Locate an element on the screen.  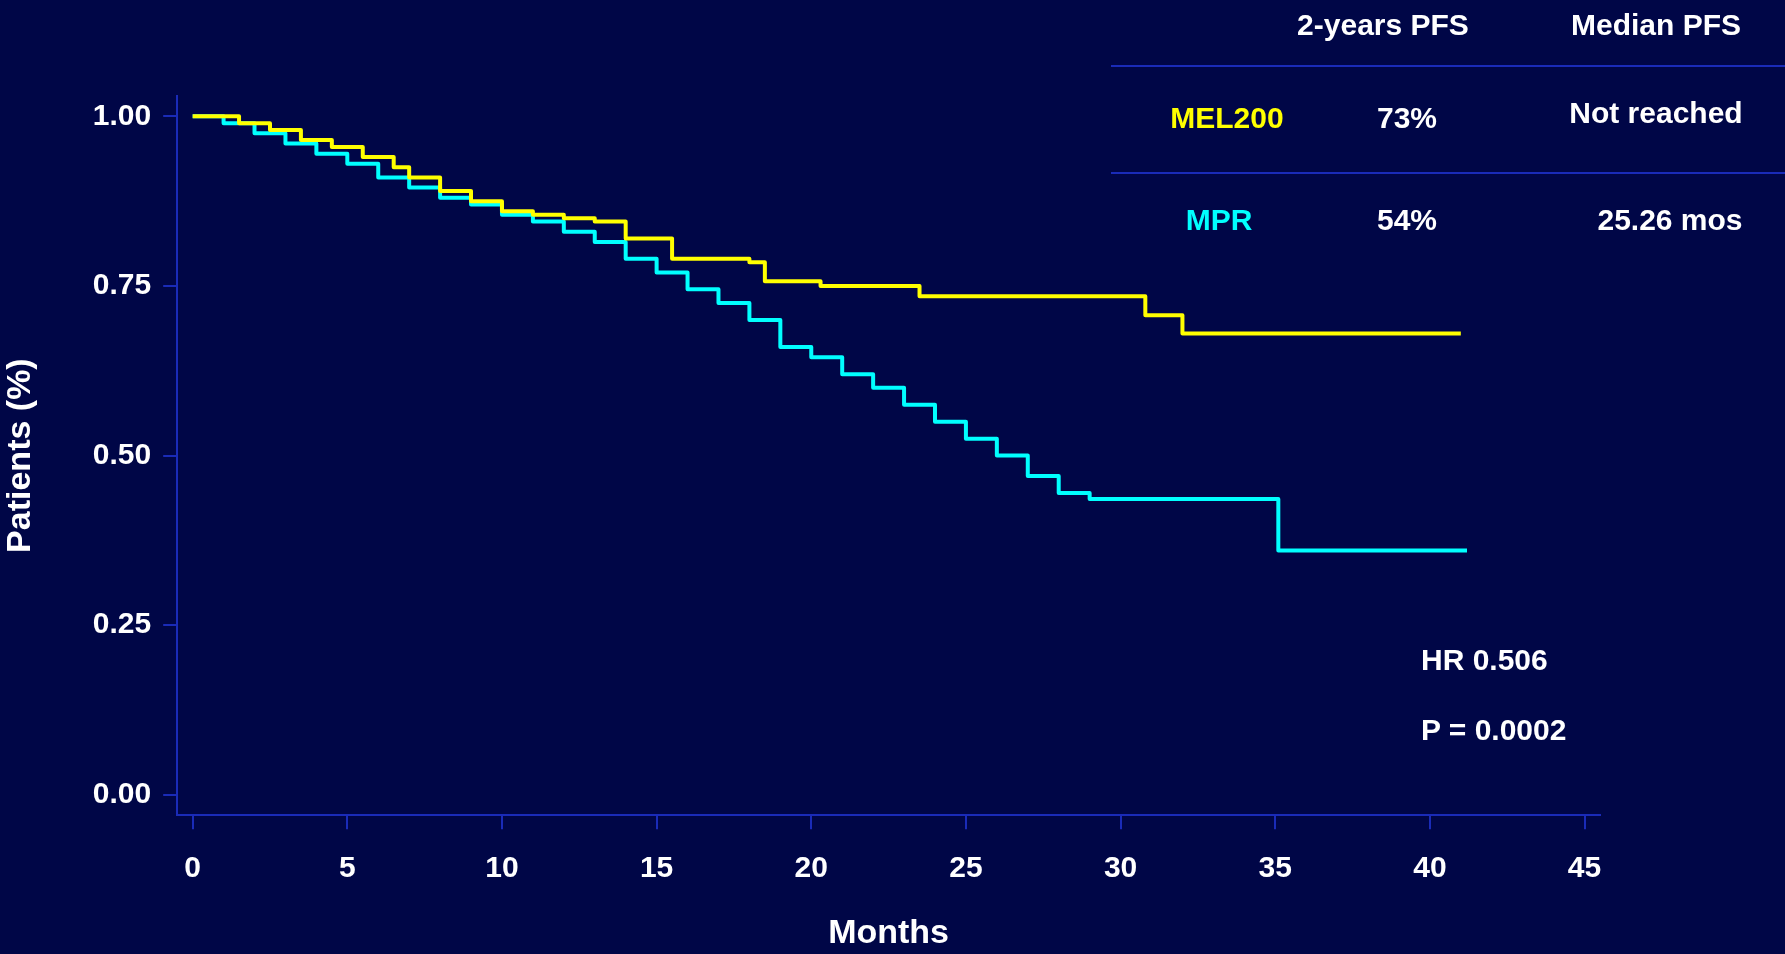
x-tick-label: 20 is located at coordinates (811, 867).